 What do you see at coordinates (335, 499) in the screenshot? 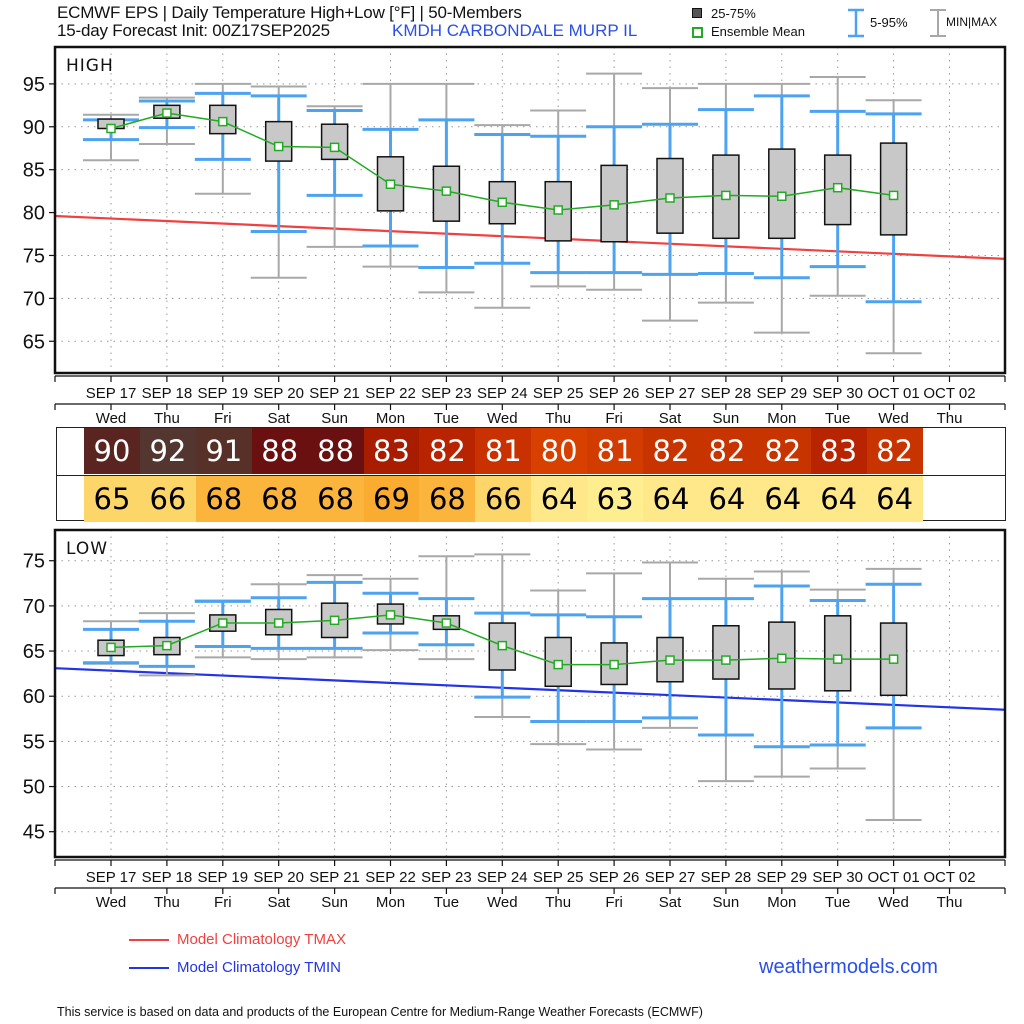
I see `low-value-cell: 68` at bounding box center [335, 499].